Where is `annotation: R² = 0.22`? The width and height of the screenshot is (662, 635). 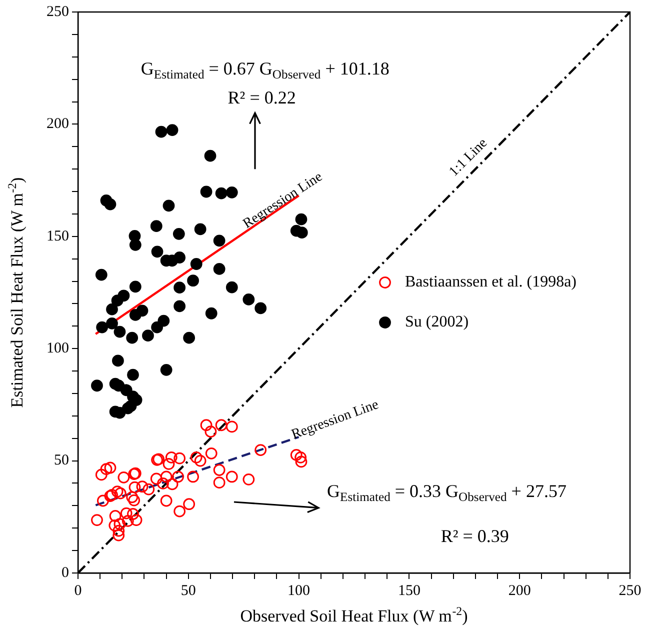 annotation: R² = 0.22 is located at coordinates (262, 98).